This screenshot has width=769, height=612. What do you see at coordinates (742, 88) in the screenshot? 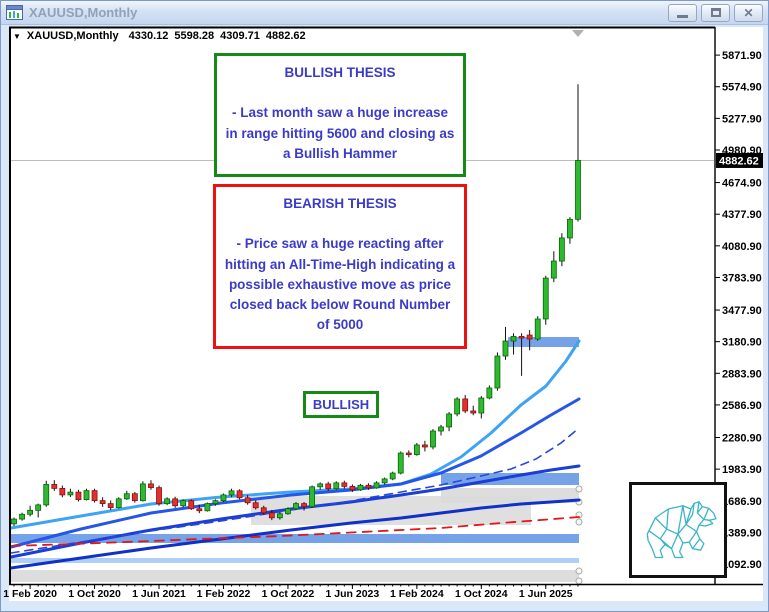
I see `y-axis-label: 5574.90` at bounding box center [742, 88].